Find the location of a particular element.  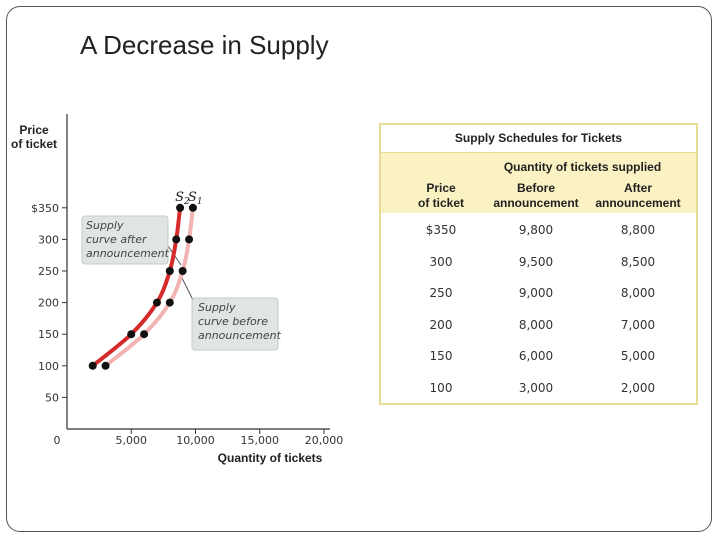

x-tick-label: 10,000 is located at coordinates (195, 440).